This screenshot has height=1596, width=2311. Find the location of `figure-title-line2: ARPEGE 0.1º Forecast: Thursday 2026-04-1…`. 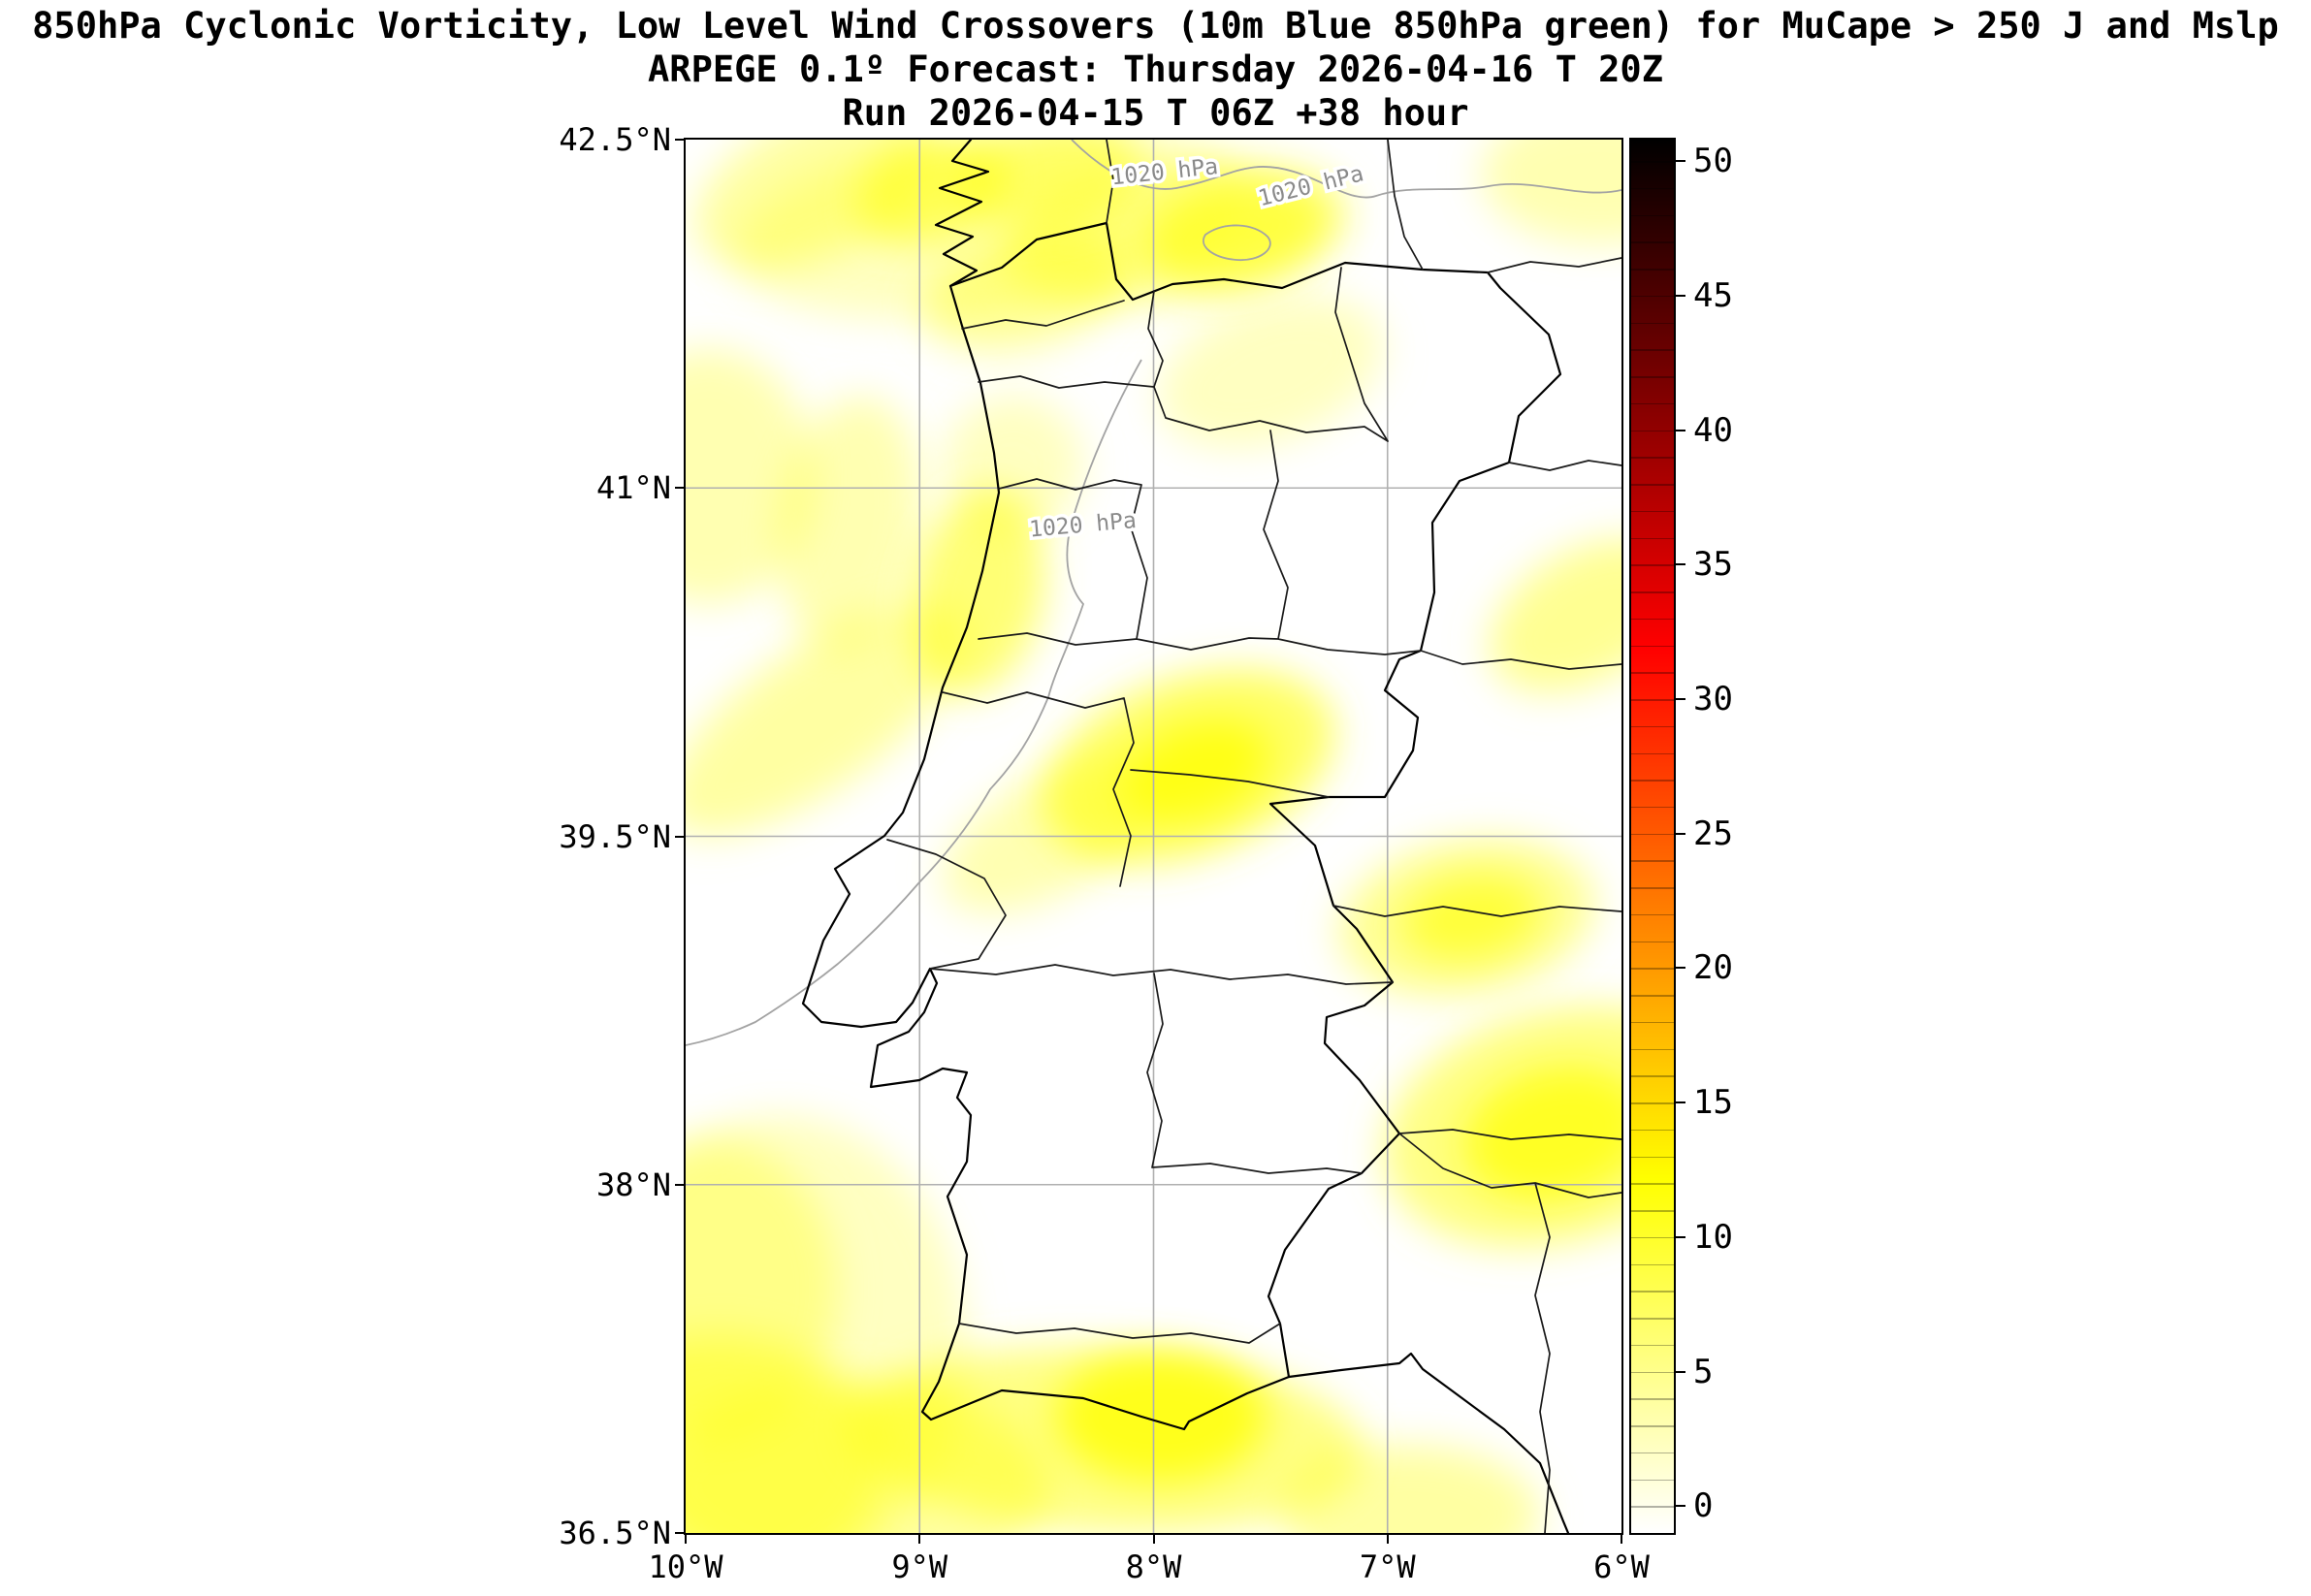

figure-title-line2: ARPEGE 0.1º Forecast: Thursday 2026-04-1… is located at coordinates (1155, 69).